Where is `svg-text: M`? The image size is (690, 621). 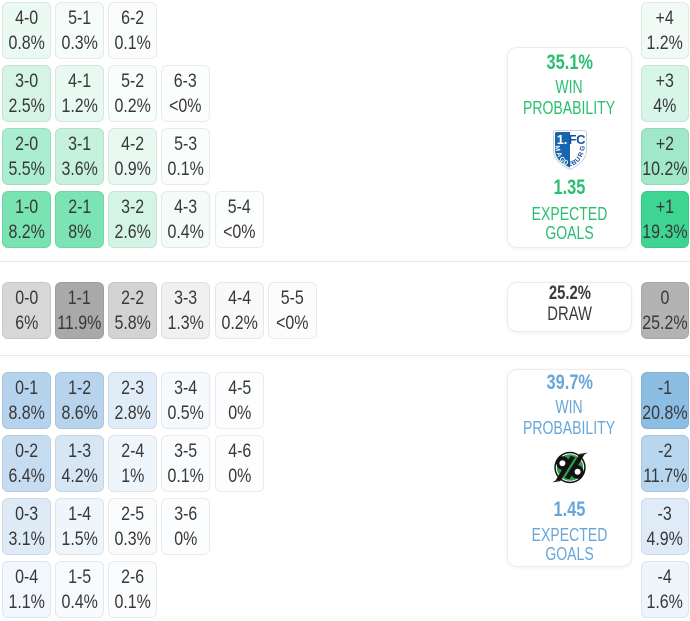 svg-text: M is located at coordinates (557, 148).